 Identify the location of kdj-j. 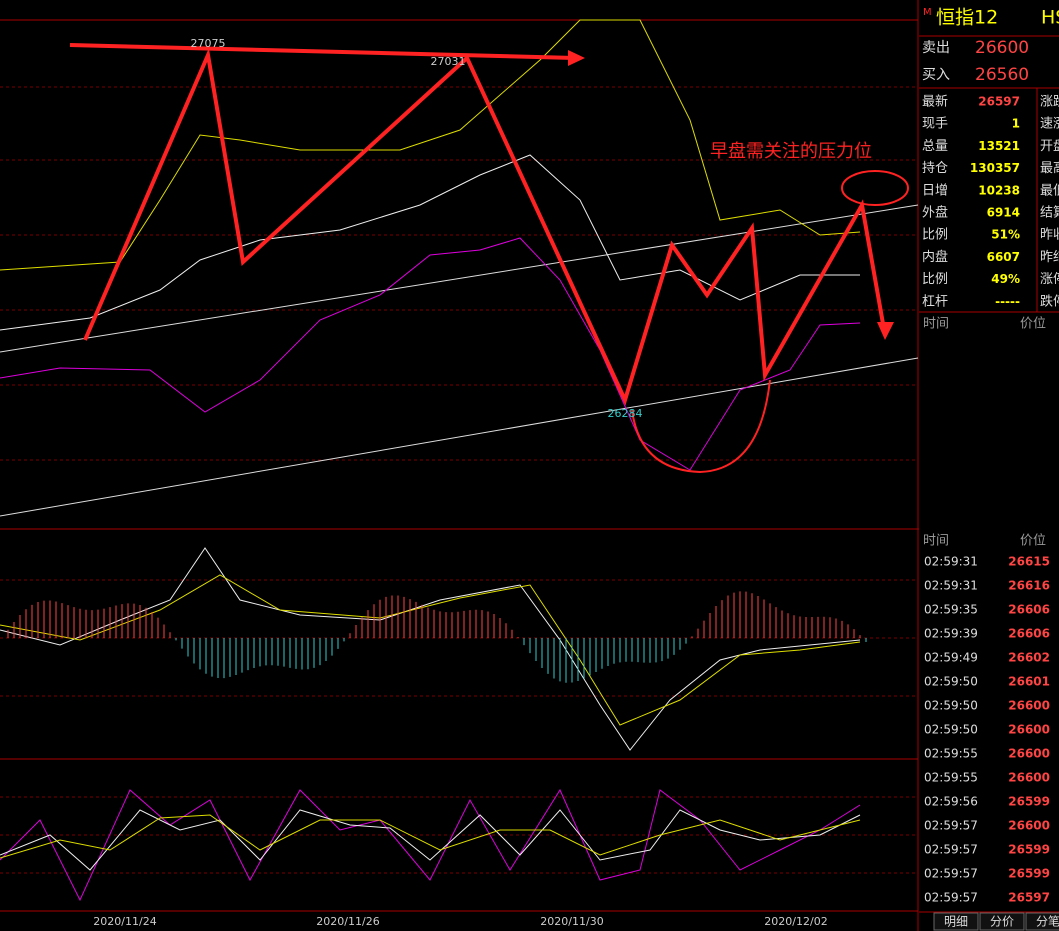
(430, 845).